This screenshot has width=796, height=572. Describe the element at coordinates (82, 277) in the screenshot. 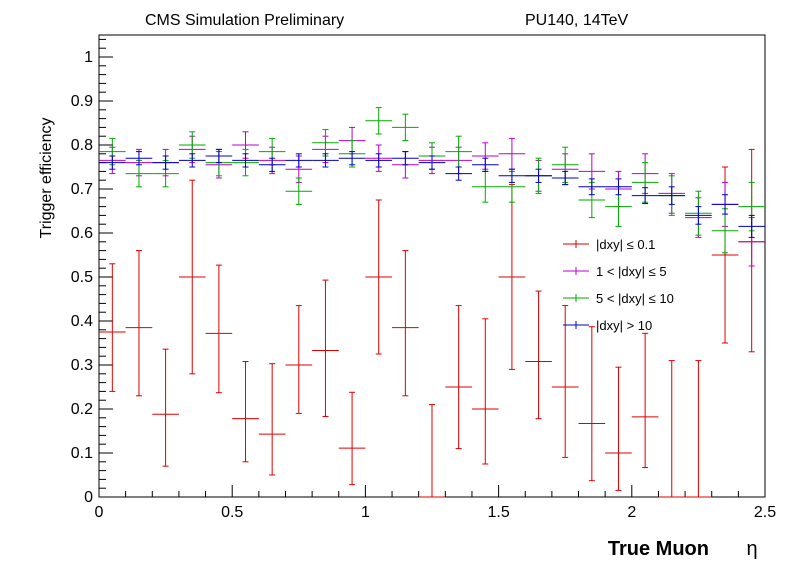

I see `y-tick-label: 0.5` at that location.